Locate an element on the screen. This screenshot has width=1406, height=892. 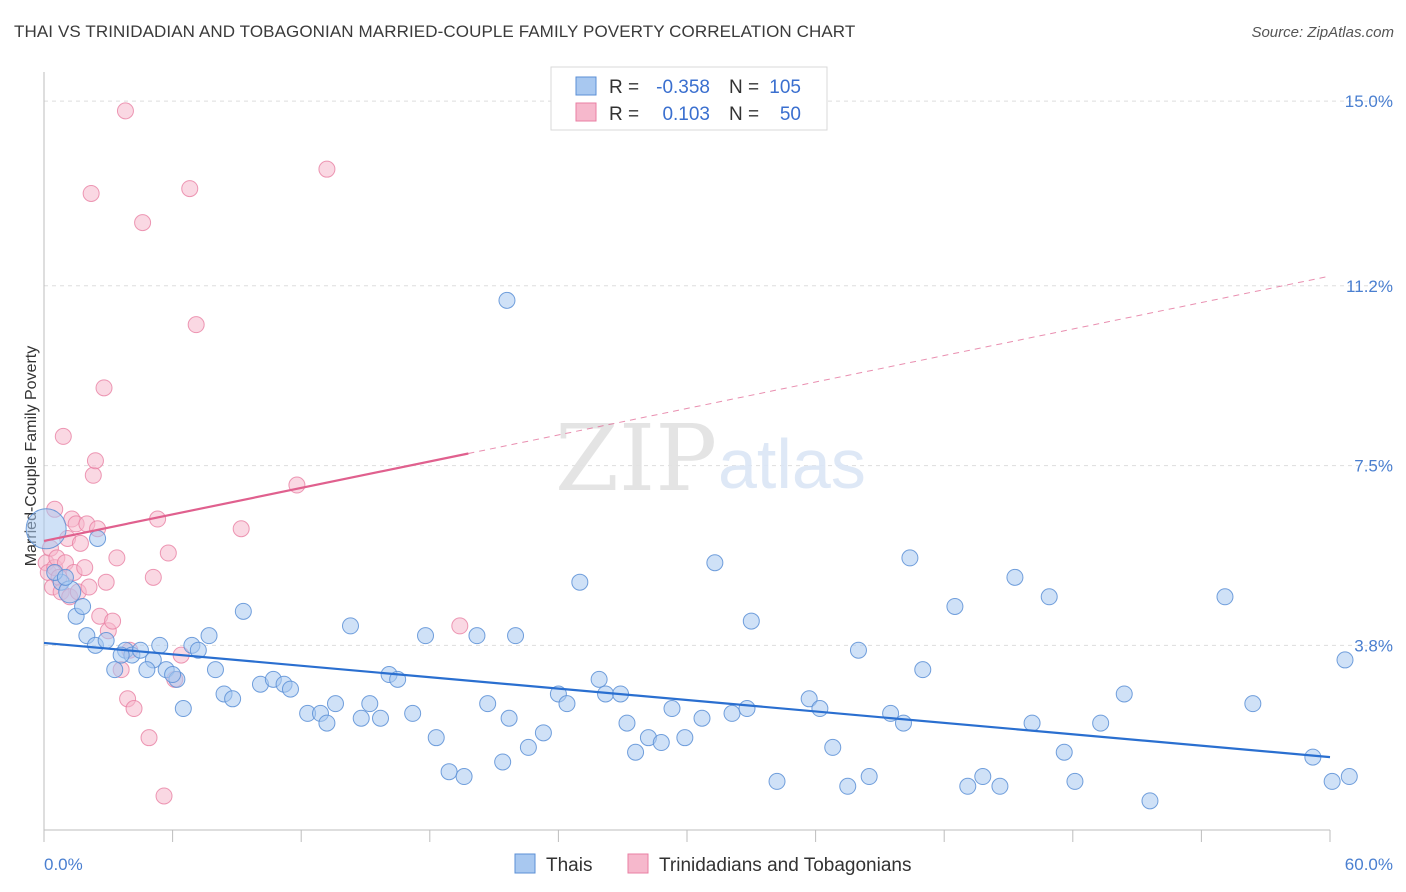
x-tick-label-min: 0.0% is located at coordinates (63, 864).